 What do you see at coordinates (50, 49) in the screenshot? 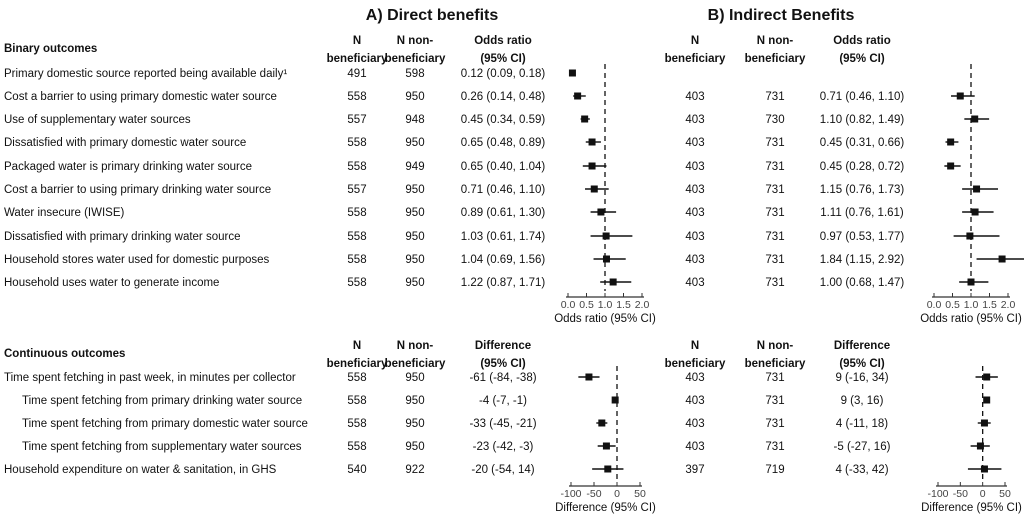
I see `binary-heading: Binary outcomes` at bounding box center [50, 49].